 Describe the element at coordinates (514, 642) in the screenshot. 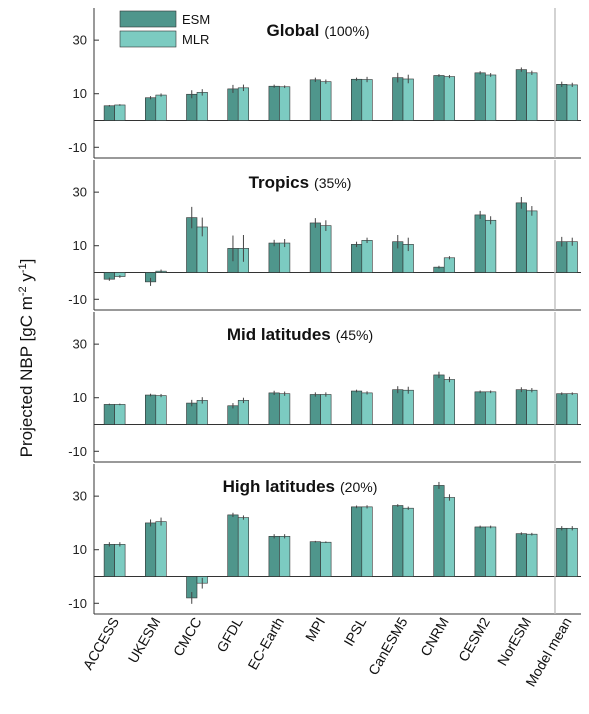

I see `category-label: NorESM` at that location.